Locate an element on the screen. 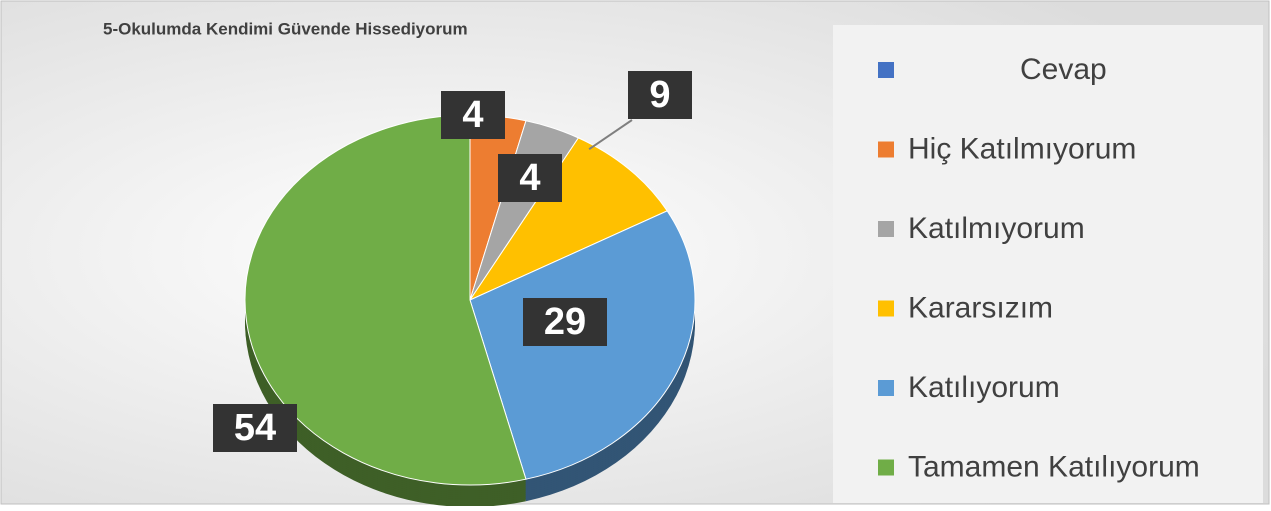 This screenshot has height=511, width=1271. legend-label: Hiç Katılmıyorum is located at coordinates (1022, 148).